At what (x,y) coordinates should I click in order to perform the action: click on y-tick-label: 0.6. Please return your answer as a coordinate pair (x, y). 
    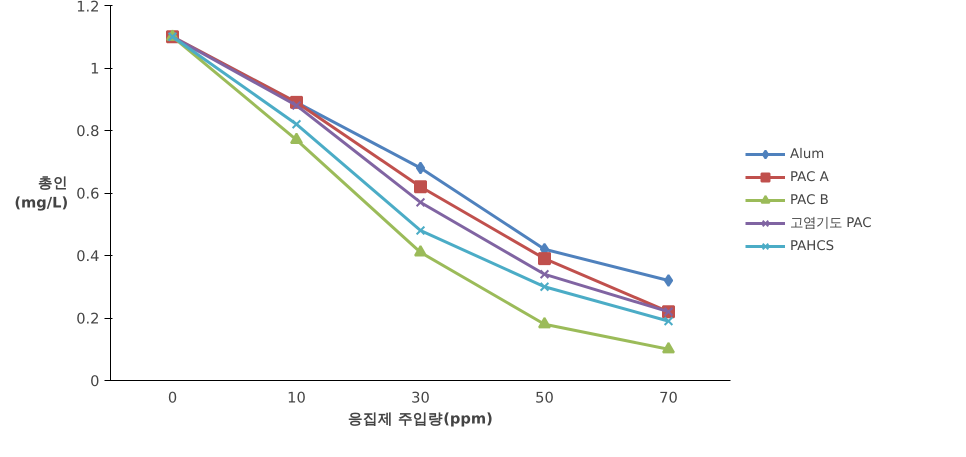
    Looking at the image, I should click on (88, 194).